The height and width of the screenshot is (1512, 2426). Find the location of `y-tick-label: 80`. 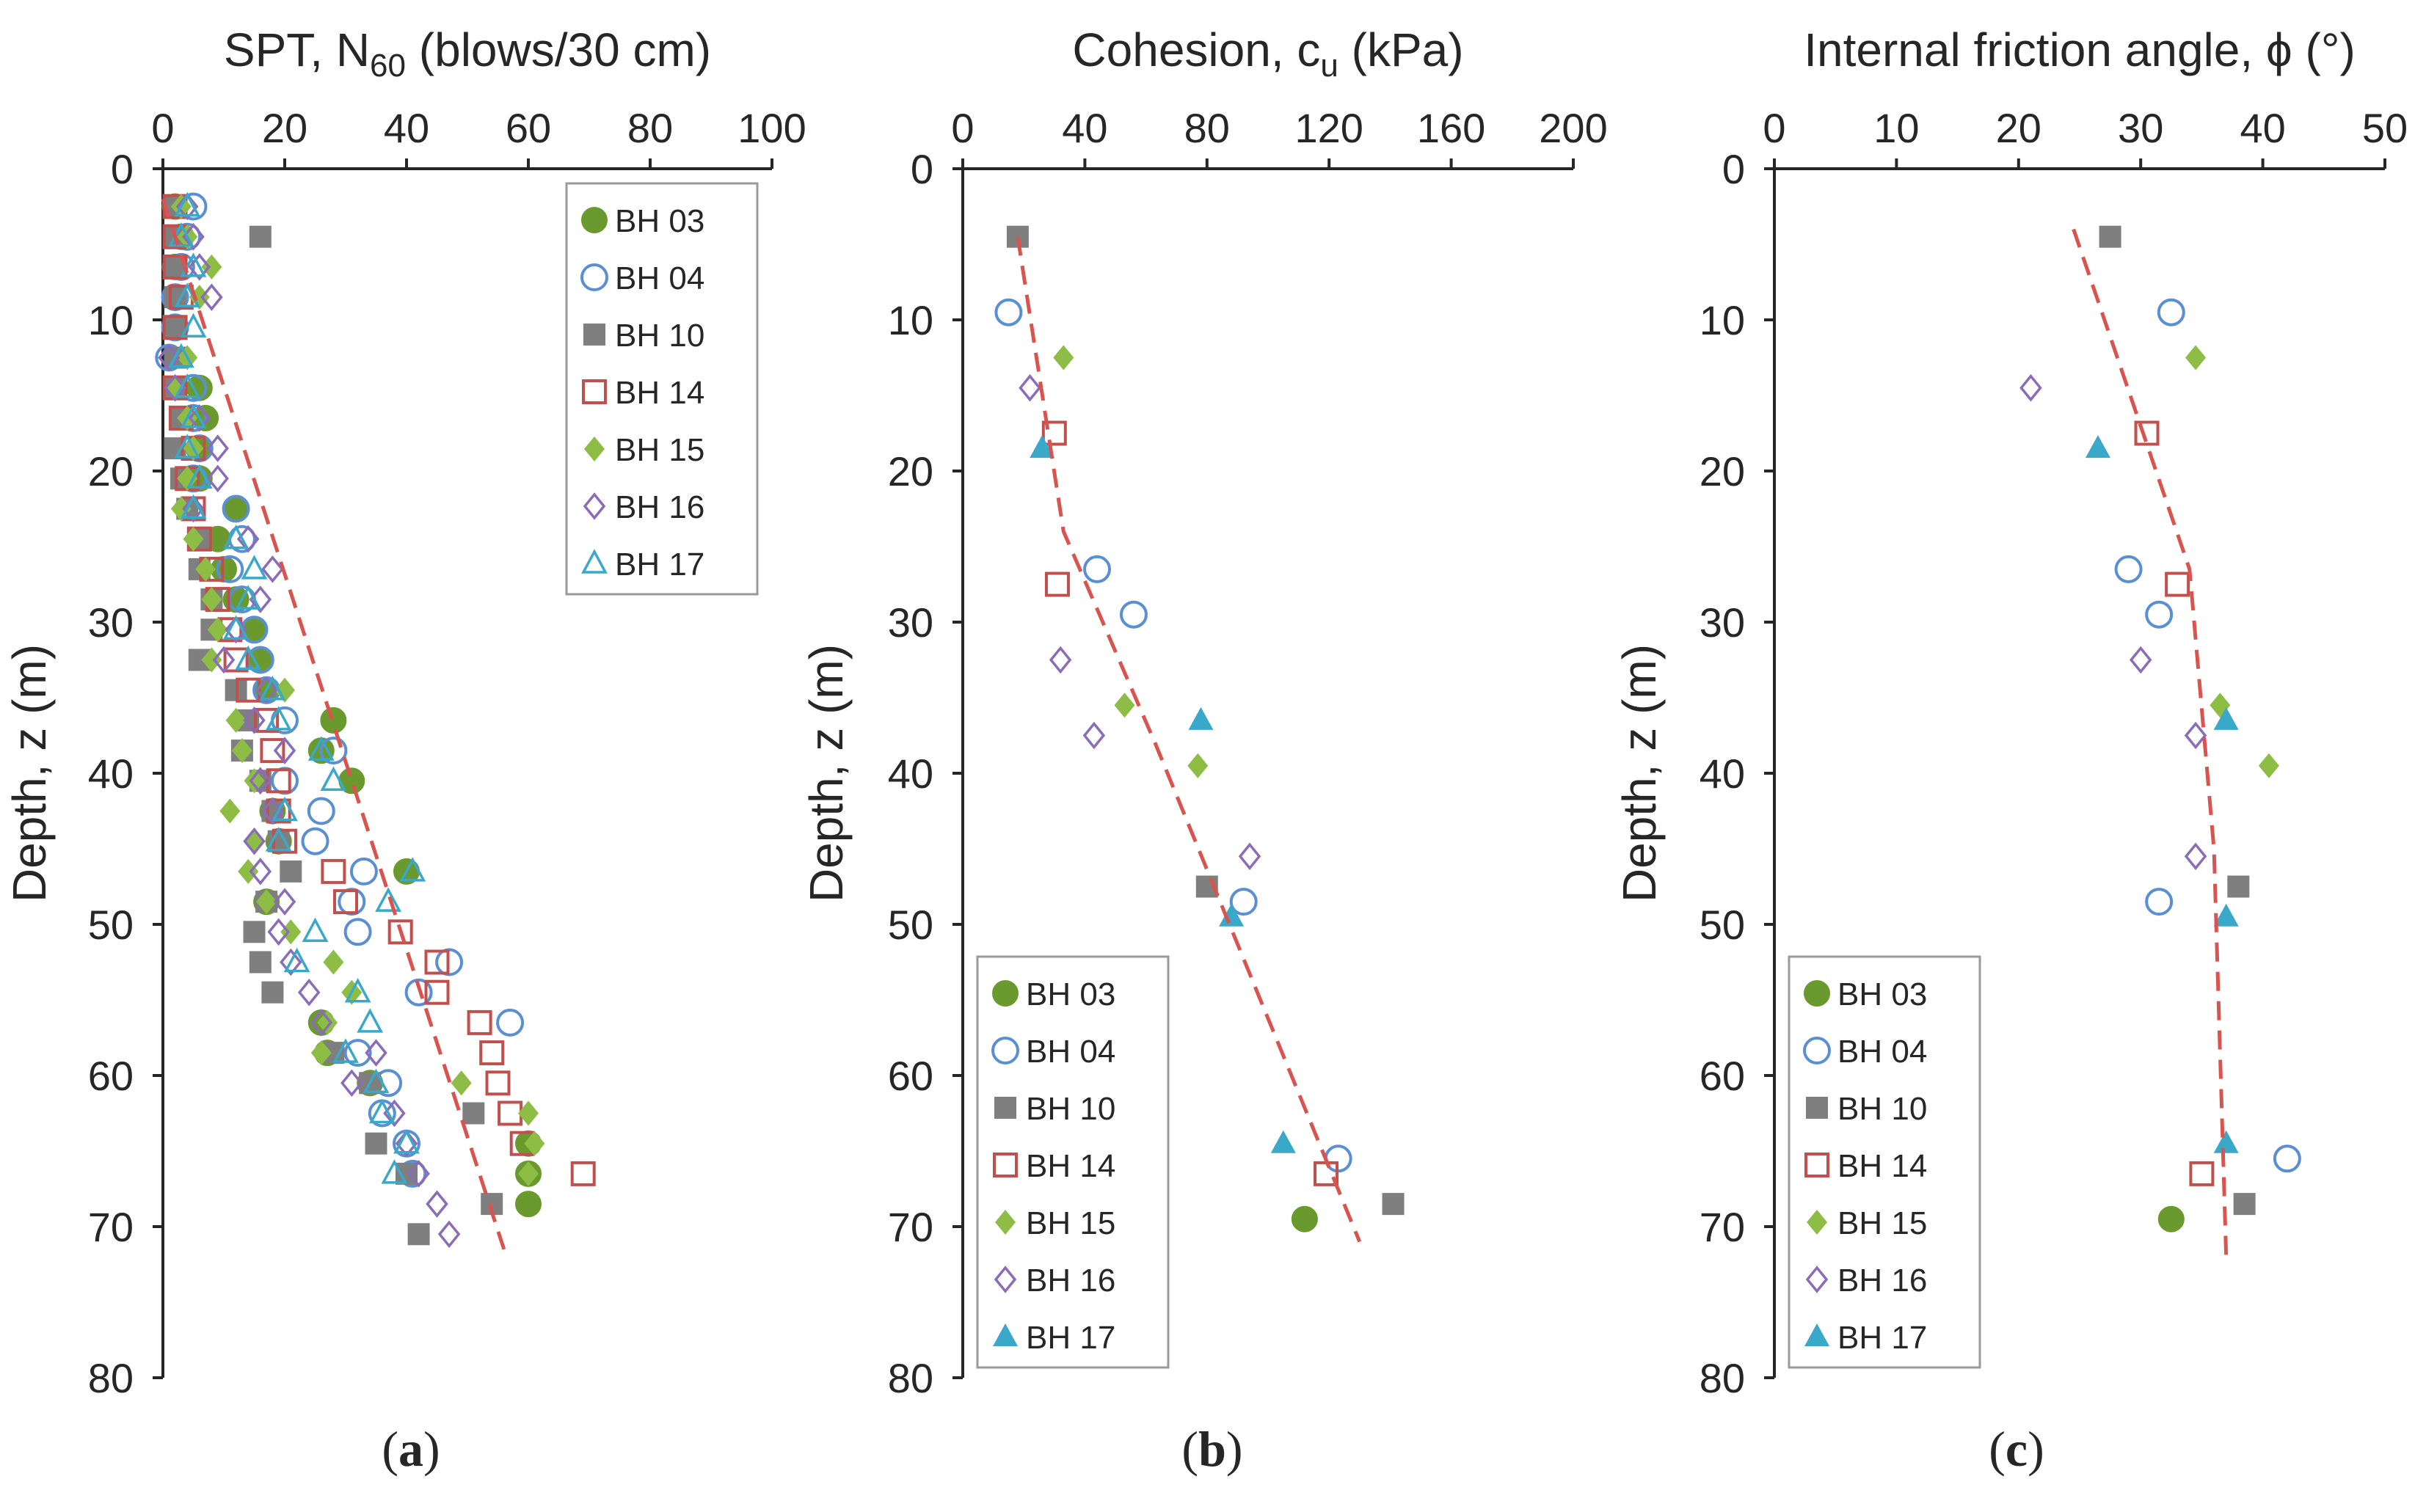

y-tick-label: 80 is located at coordinates (910, 1378).